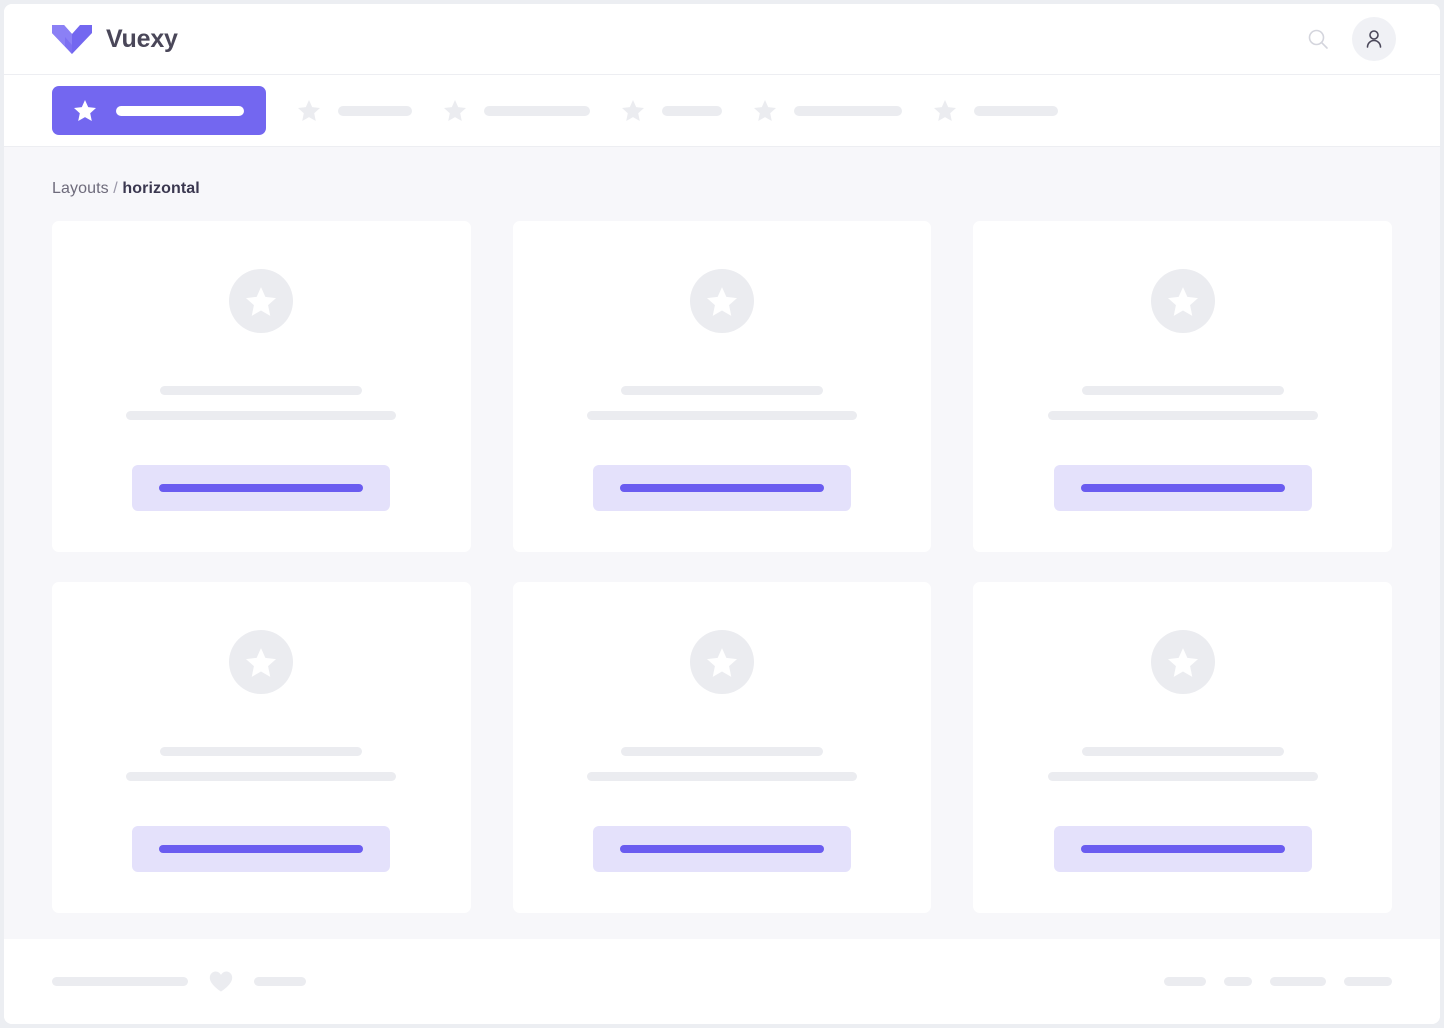  Describe the element at coordinates (72, 39) in the screenshot. I see `vuexy-v-heart-logo-icon` at that location.